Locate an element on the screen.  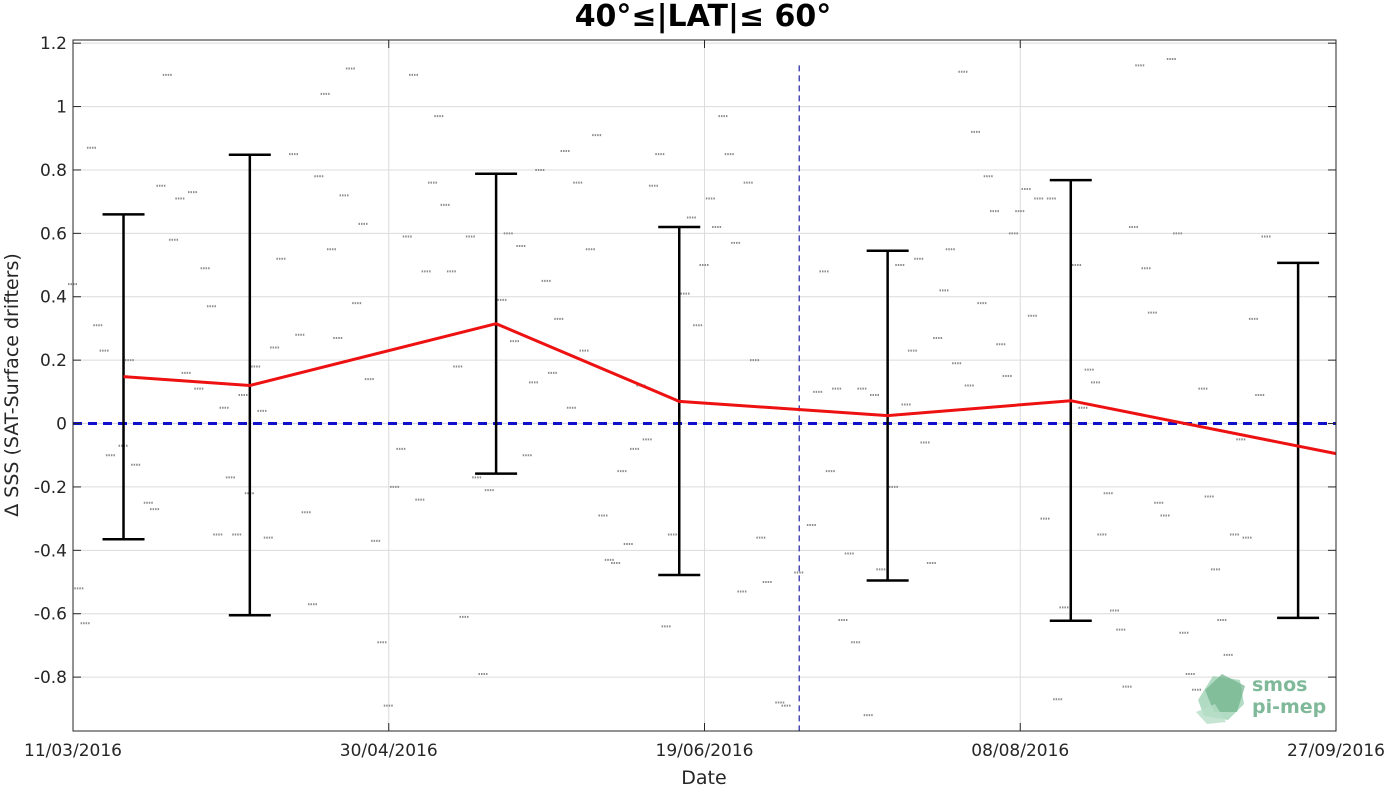
chart-title: 40°≤|LAT|≤ 60° is located at coordinates (703, 17).